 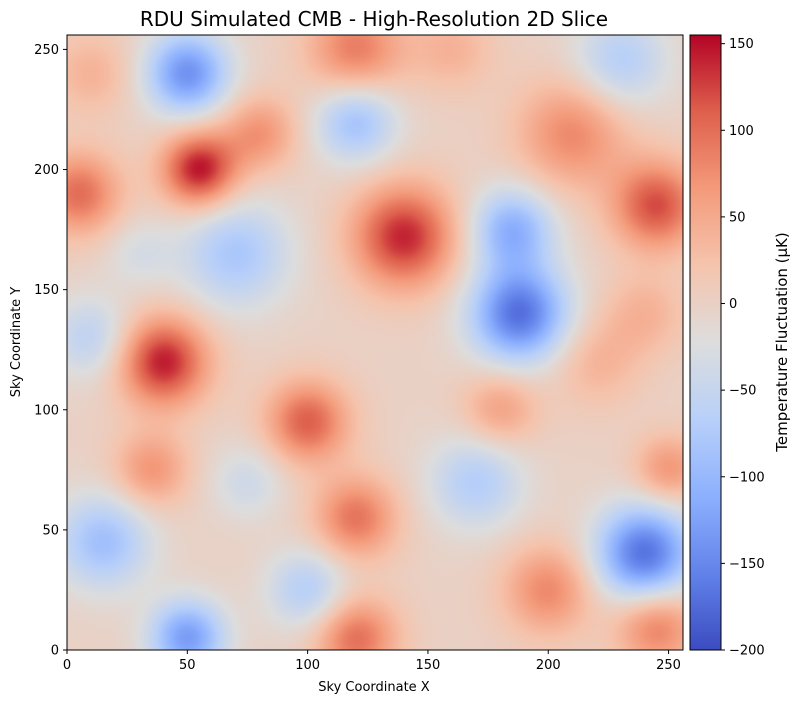 What do you see at coordinates (187, 665) in the screenshot?
I see `x-tick-label: 50` at bounding box center [187, 665].